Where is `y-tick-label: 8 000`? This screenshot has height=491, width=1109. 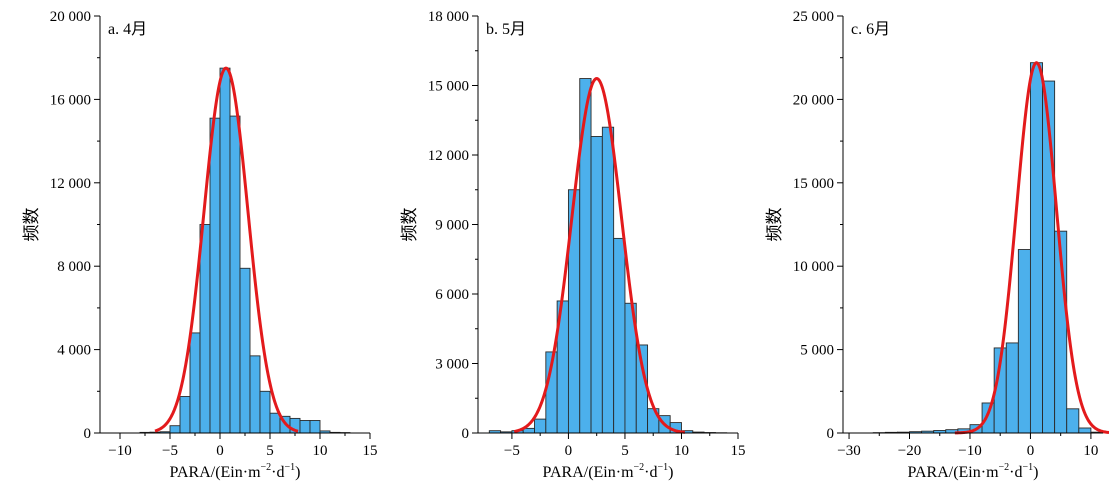 y-tick-label: 8 000 is located at coordinates (74, 267).